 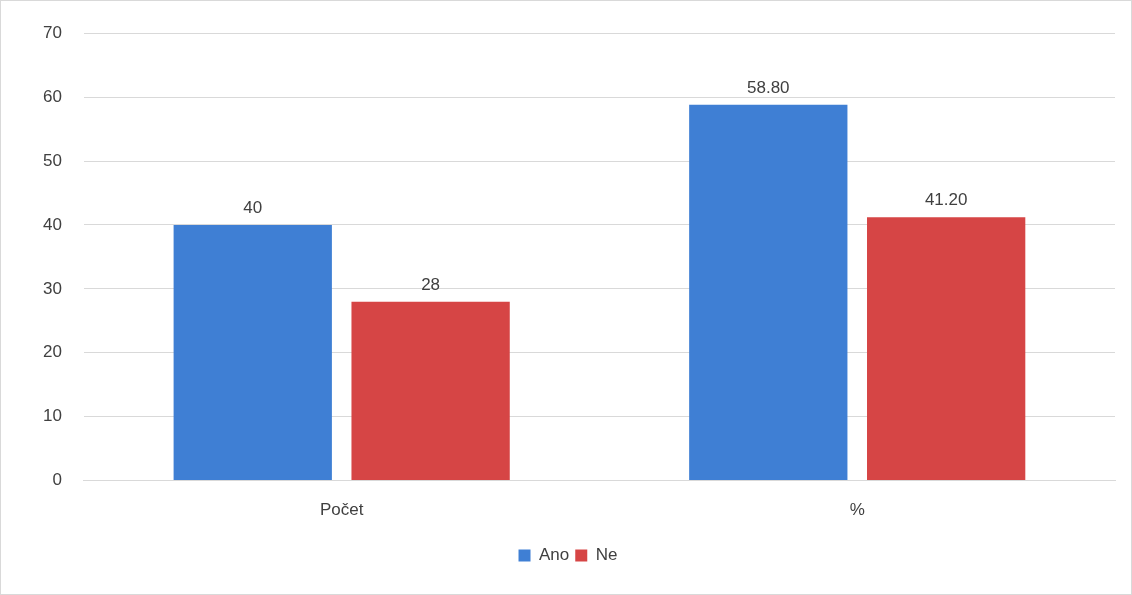 What do you see at coordinates (52, 288) in the screenshot?
I see `y-tick-label: 30` at bounding box center [52, 288].